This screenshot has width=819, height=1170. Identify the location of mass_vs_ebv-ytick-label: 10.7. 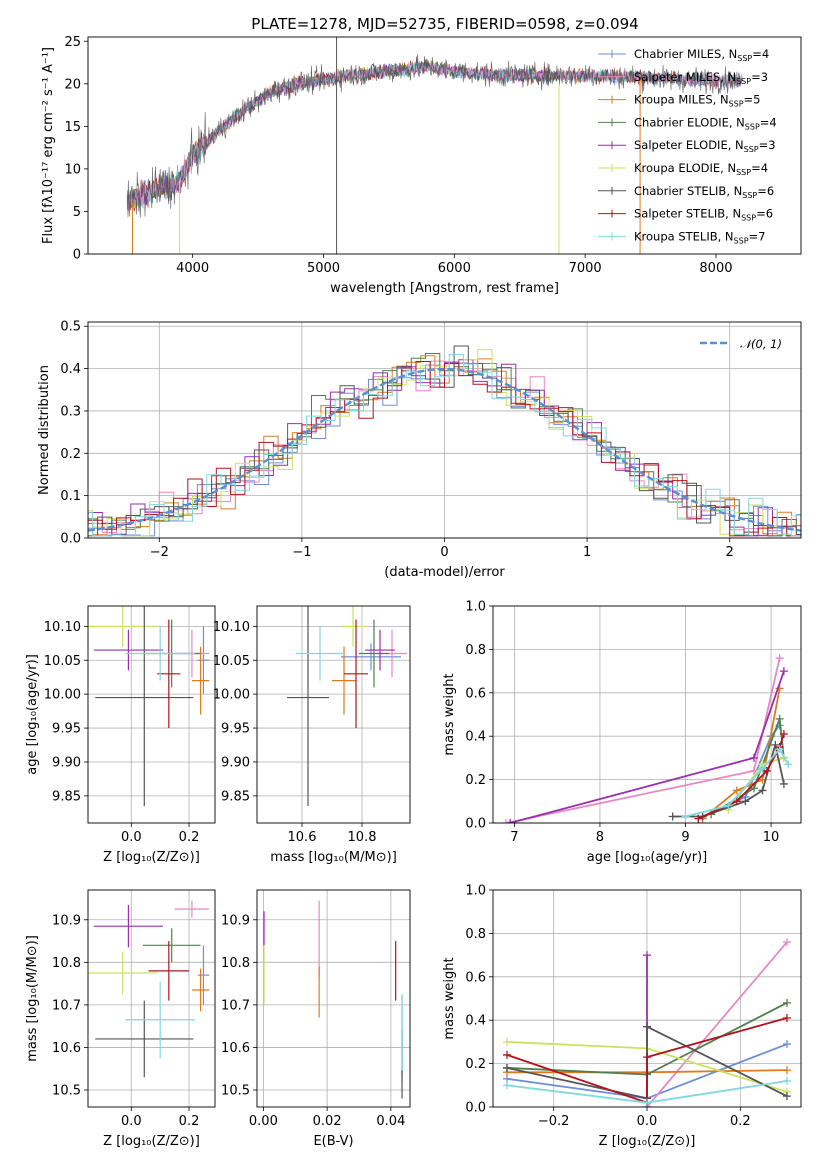
(235, 1005).